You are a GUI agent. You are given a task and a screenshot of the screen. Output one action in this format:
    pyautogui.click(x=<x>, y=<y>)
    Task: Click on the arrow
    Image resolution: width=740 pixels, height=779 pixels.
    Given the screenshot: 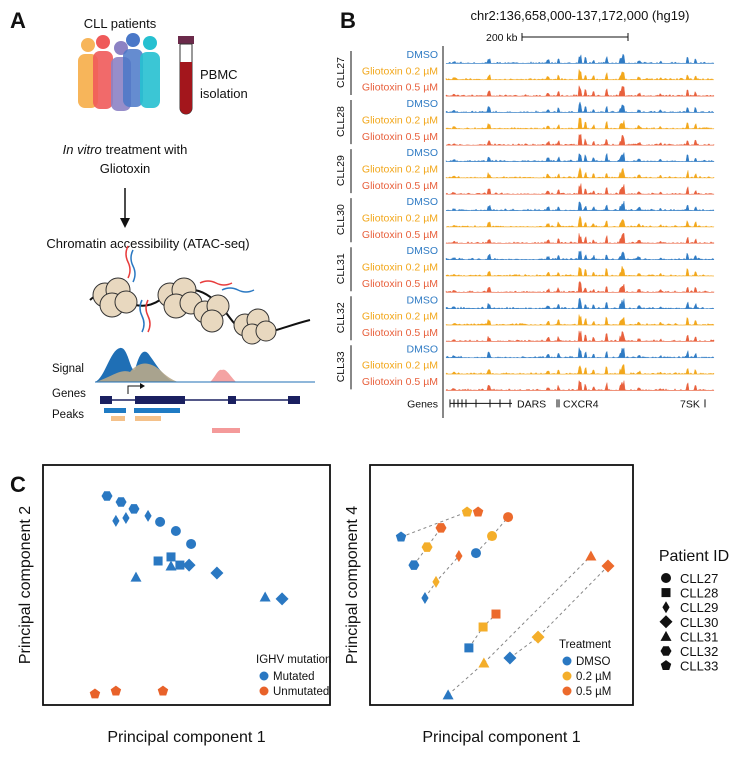 What is the action you would take?
    pyautogui.click(x=125, y=208)
    